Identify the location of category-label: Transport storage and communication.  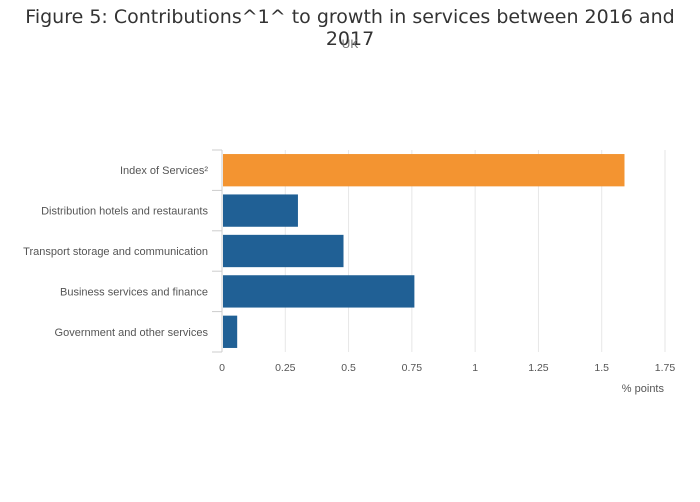
(115, 252).